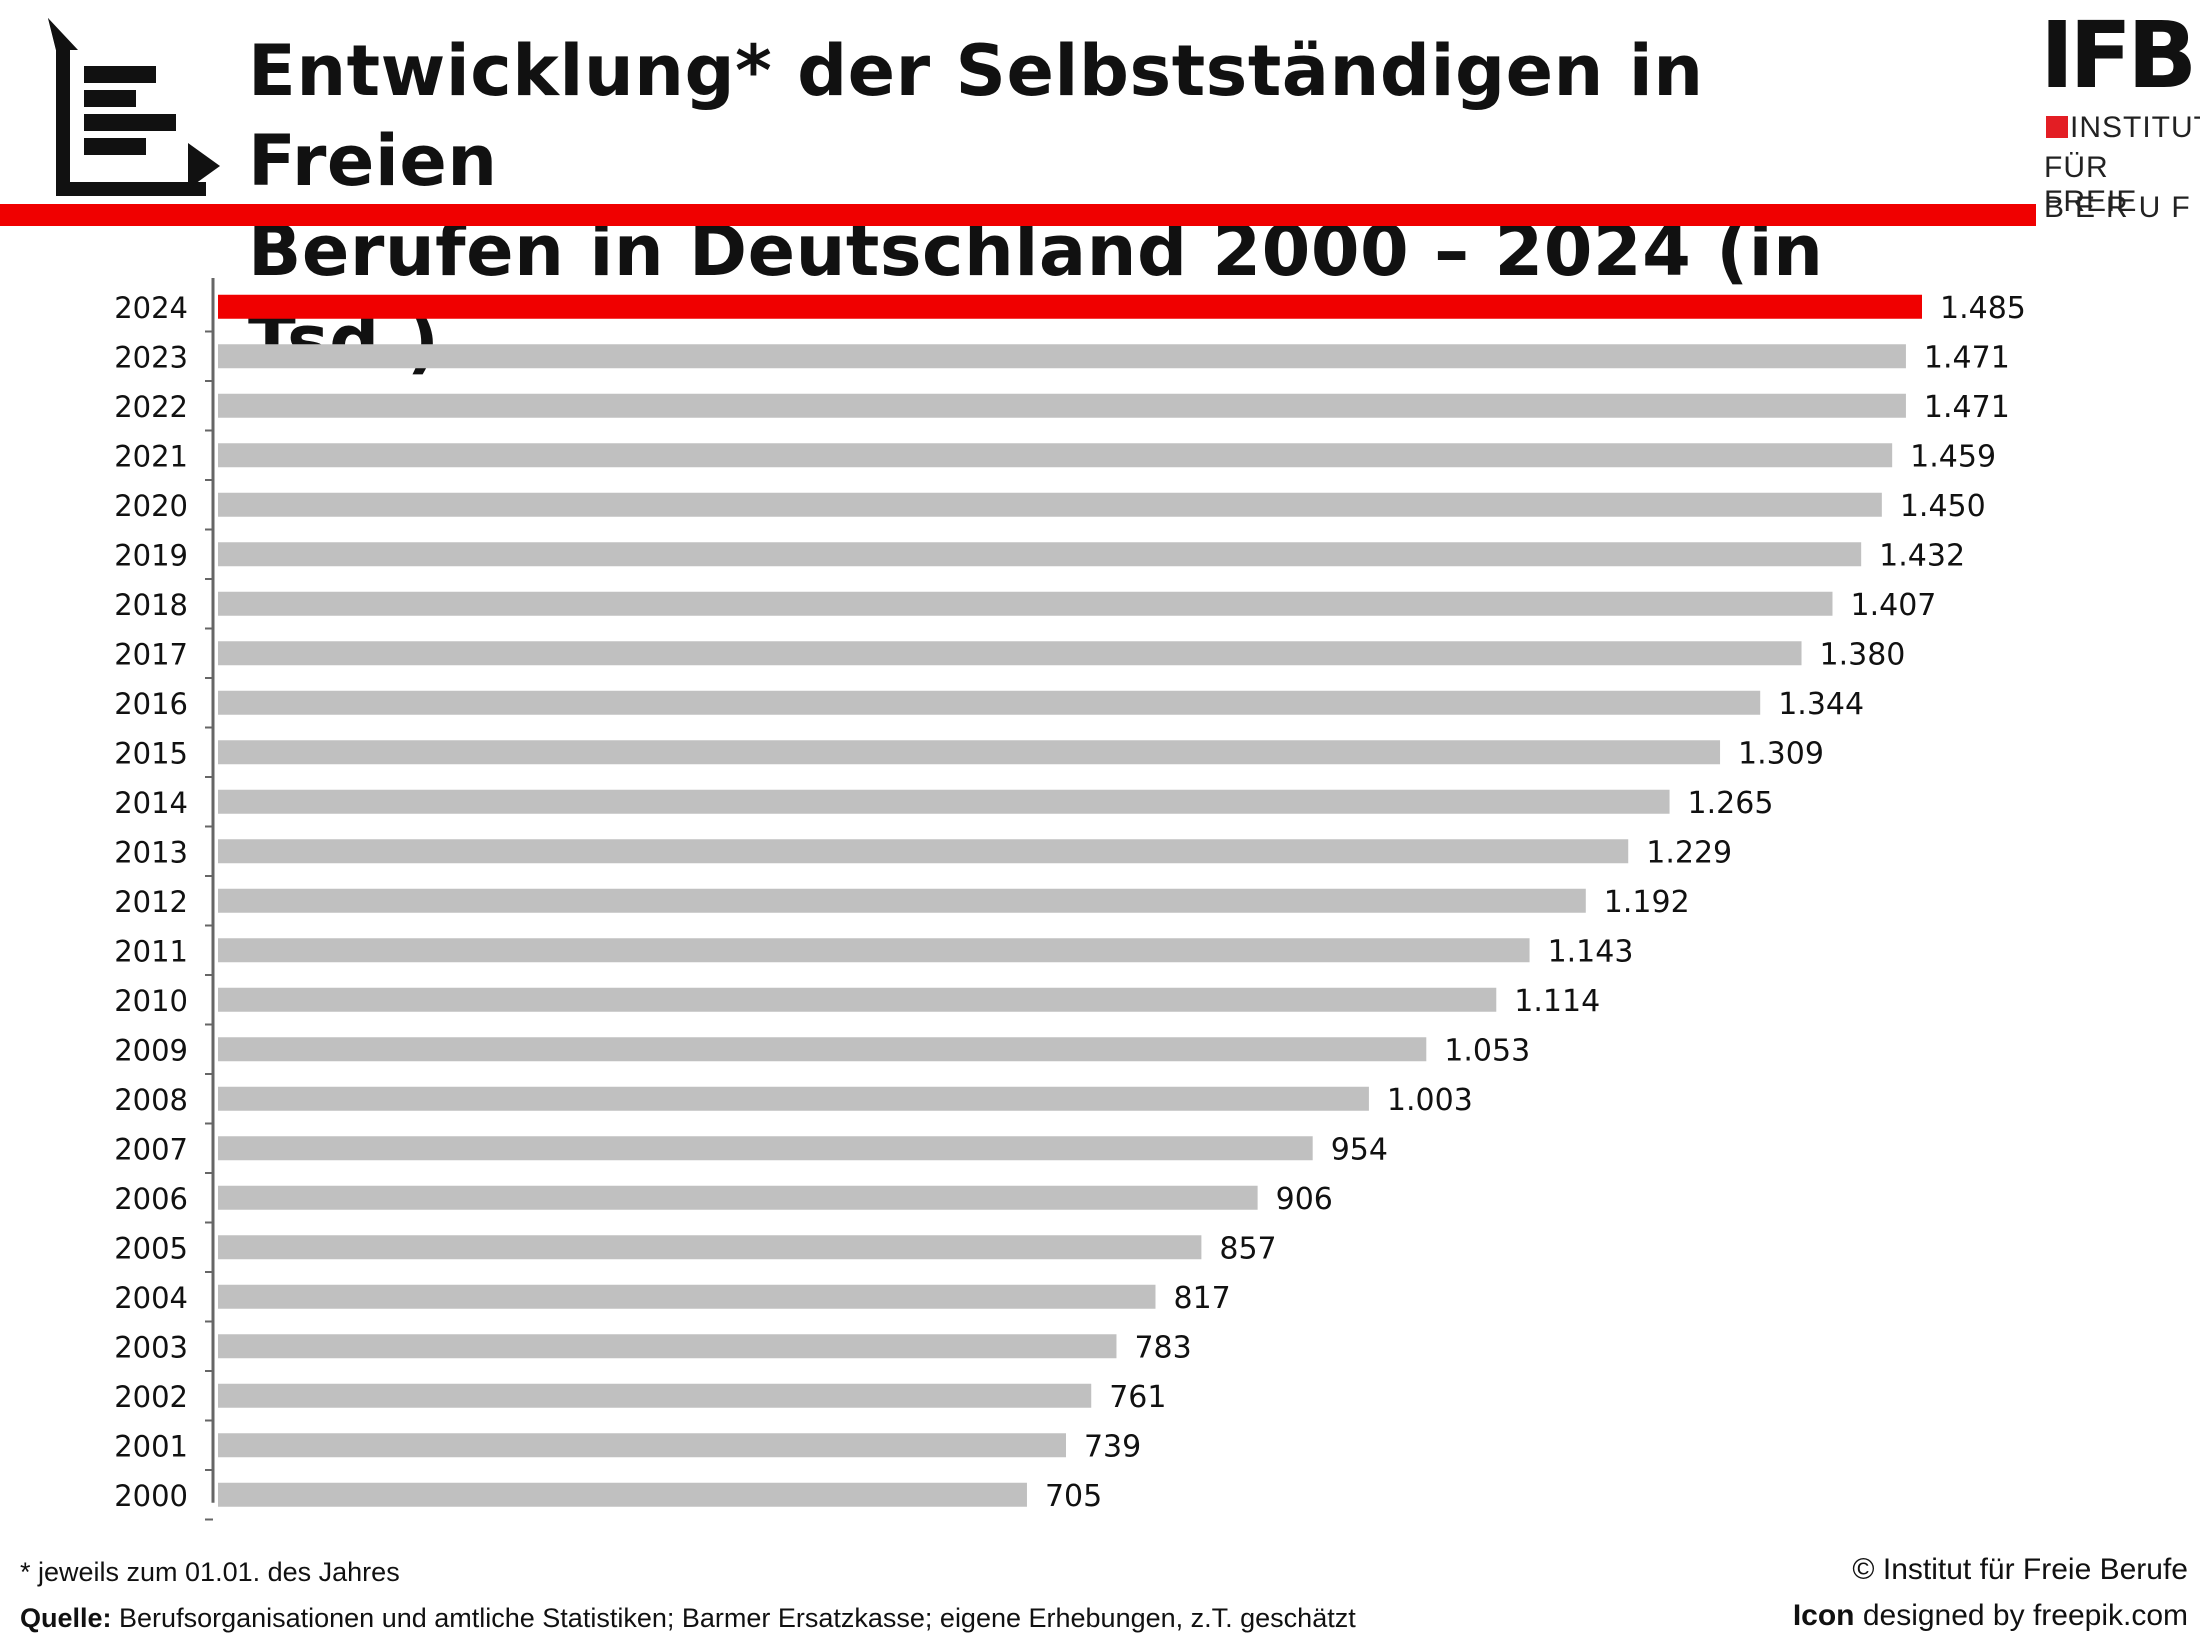 This screenshot has width=2200, height=1650. Describe the element at coordinates (151, 753) in the screenshot. I see `y-tick-label: 2015` at that location.